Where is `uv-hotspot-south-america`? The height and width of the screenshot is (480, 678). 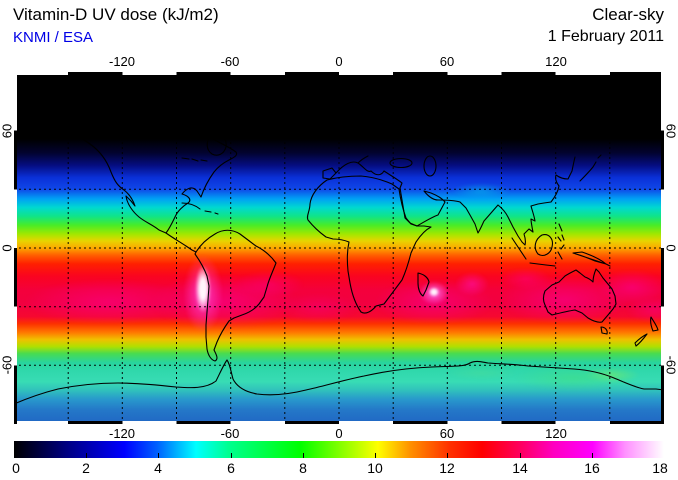 uv-hotspot-south-america is located at coordinates (224, 302).